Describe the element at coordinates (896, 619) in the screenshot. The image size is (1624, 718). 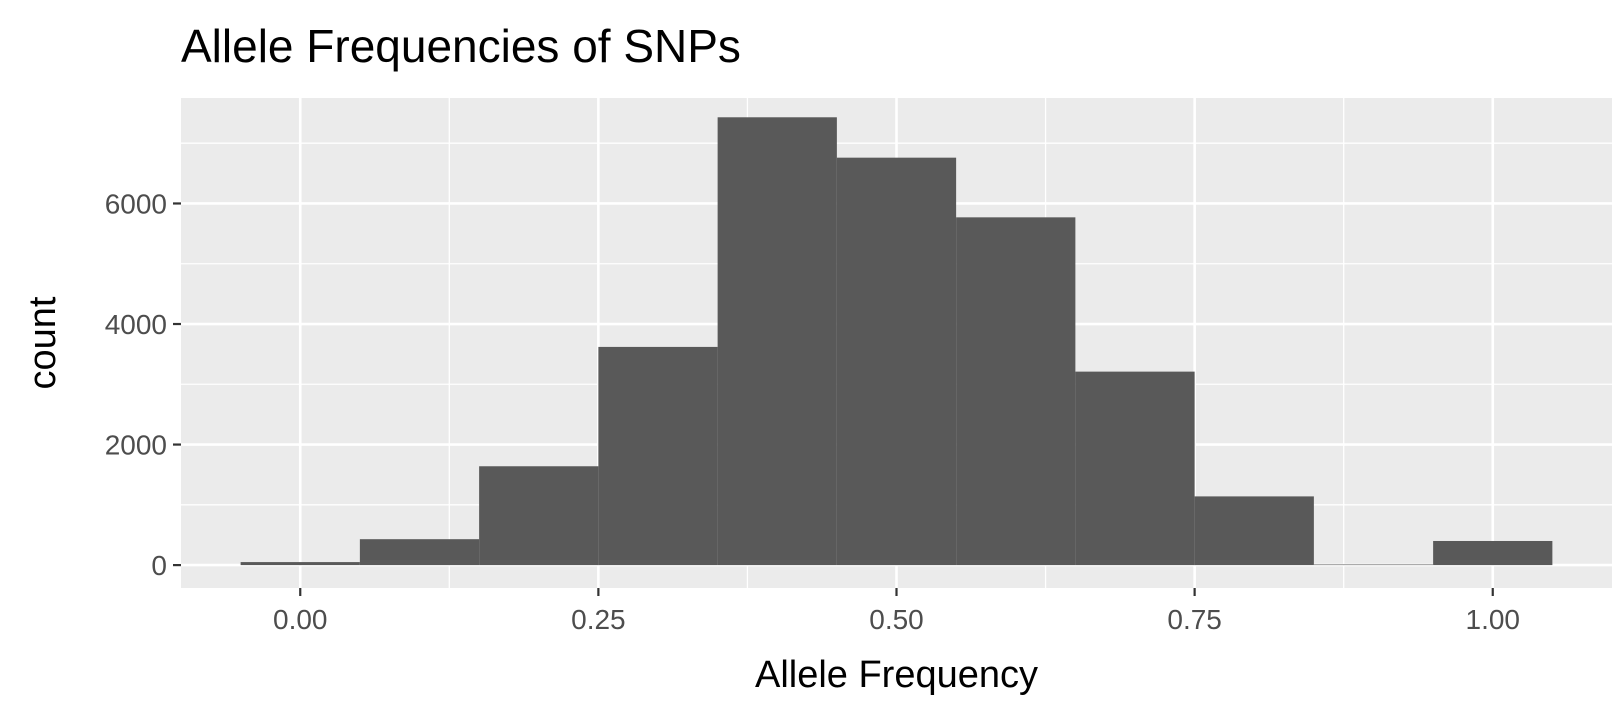
I see `x-tick-label: 0.50` at that location.